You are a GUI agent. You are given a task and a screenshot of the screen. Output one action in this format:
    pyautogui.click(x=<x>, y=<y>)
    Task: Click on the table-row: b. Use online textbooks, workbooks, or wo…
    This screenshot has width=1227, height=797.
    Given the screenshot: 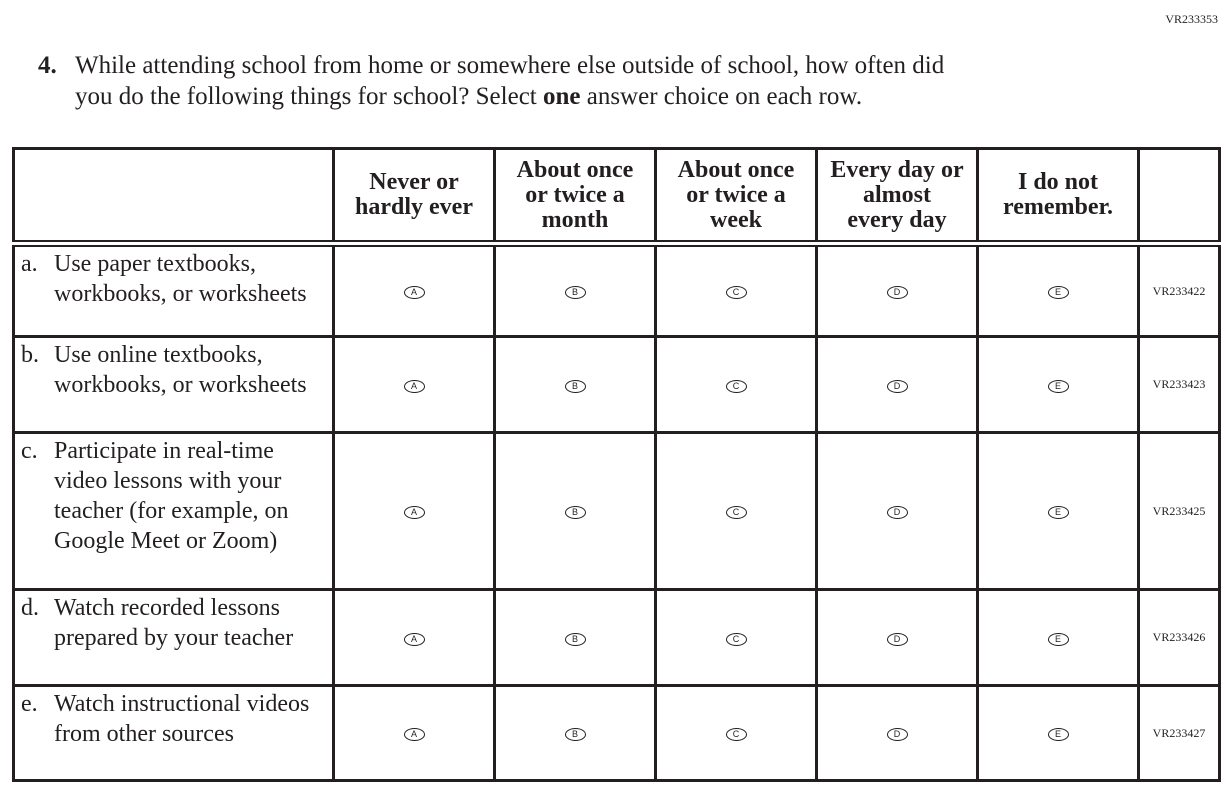 What is the action you would take?
    pyautogui.click(x=616, y=384)
    